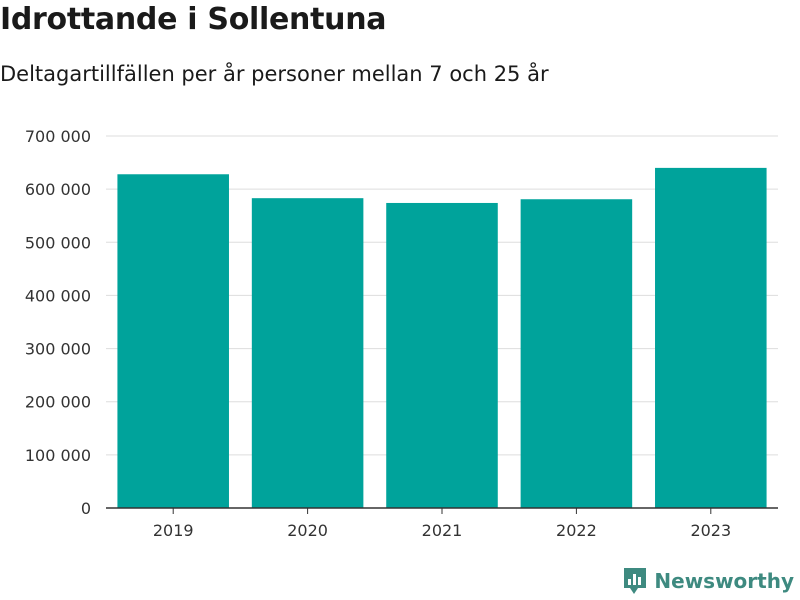 This screenshot has height=600, width=800. Describe the element at coordinates (576, 530) in the screenshot. I see `x-tick-label: 2022` at that location.